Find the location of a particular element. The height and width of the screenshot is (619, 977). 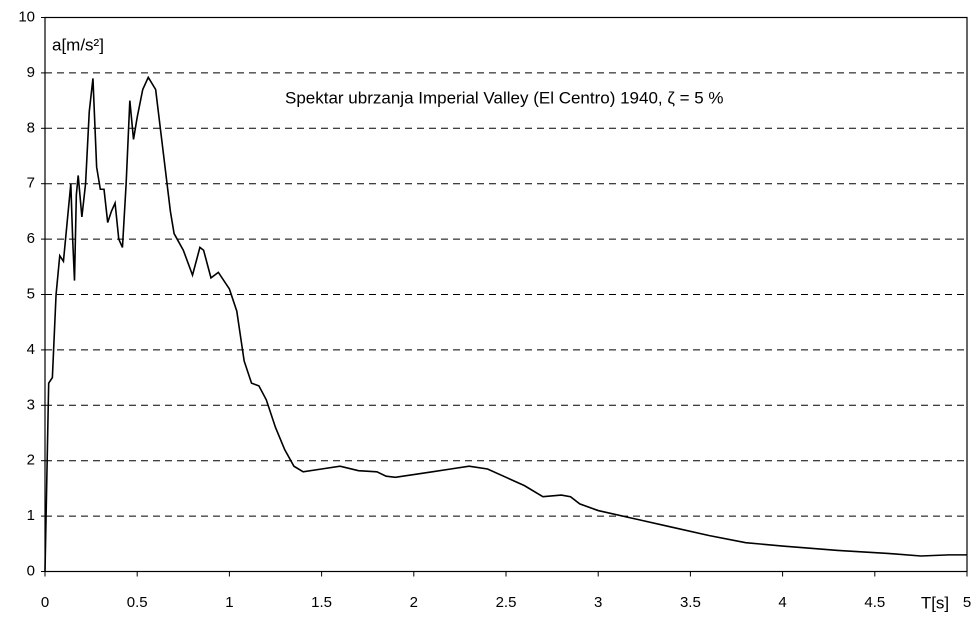

x-tick-label: 2.5 is located at coordinates (506, 602).